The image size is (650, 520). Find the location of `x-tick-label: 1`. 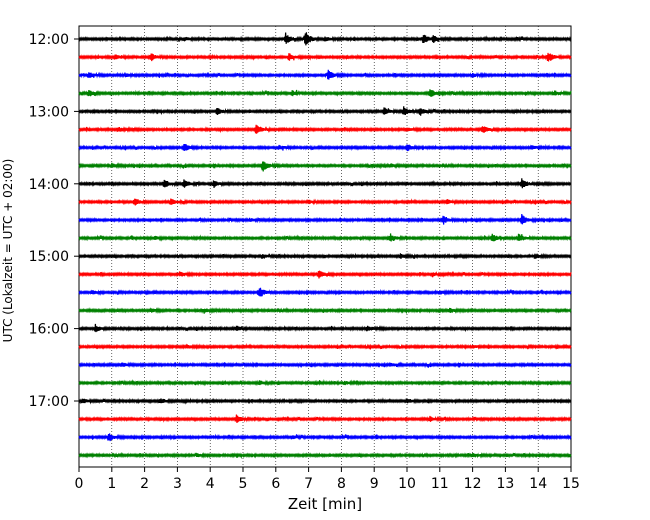

x-tick-label: 1 is located at coordinates (111, 484).